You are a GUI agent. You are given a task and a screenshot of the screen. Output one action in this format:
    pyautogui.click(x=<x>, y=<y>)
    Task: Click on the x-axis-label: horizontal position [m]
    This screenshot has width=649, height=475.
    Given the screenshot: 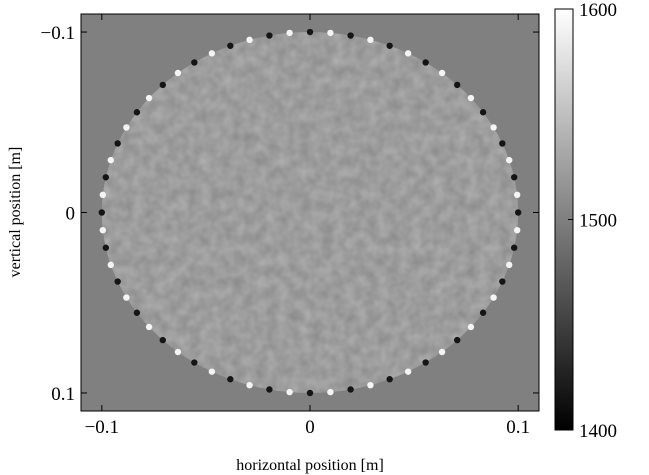 What is the action you would take?
    pyautogui.click(x=310, y=465)
    